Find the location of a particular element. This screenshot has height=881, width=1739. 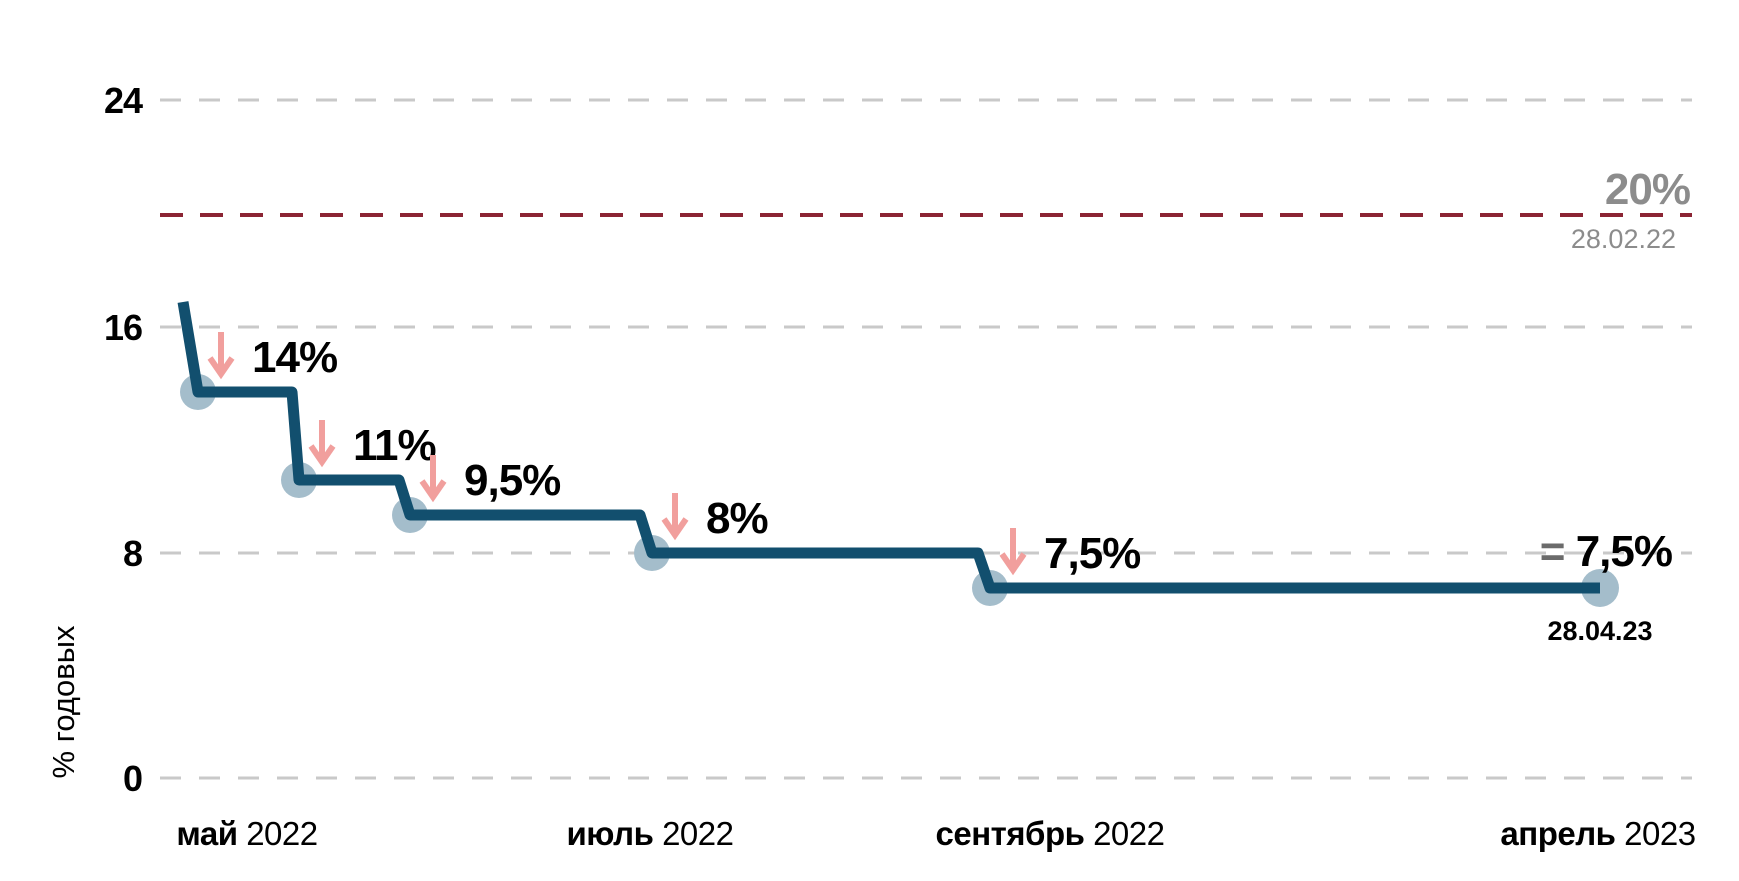

step-rate-label: 7,5% is located at coordinates (1092, 553).